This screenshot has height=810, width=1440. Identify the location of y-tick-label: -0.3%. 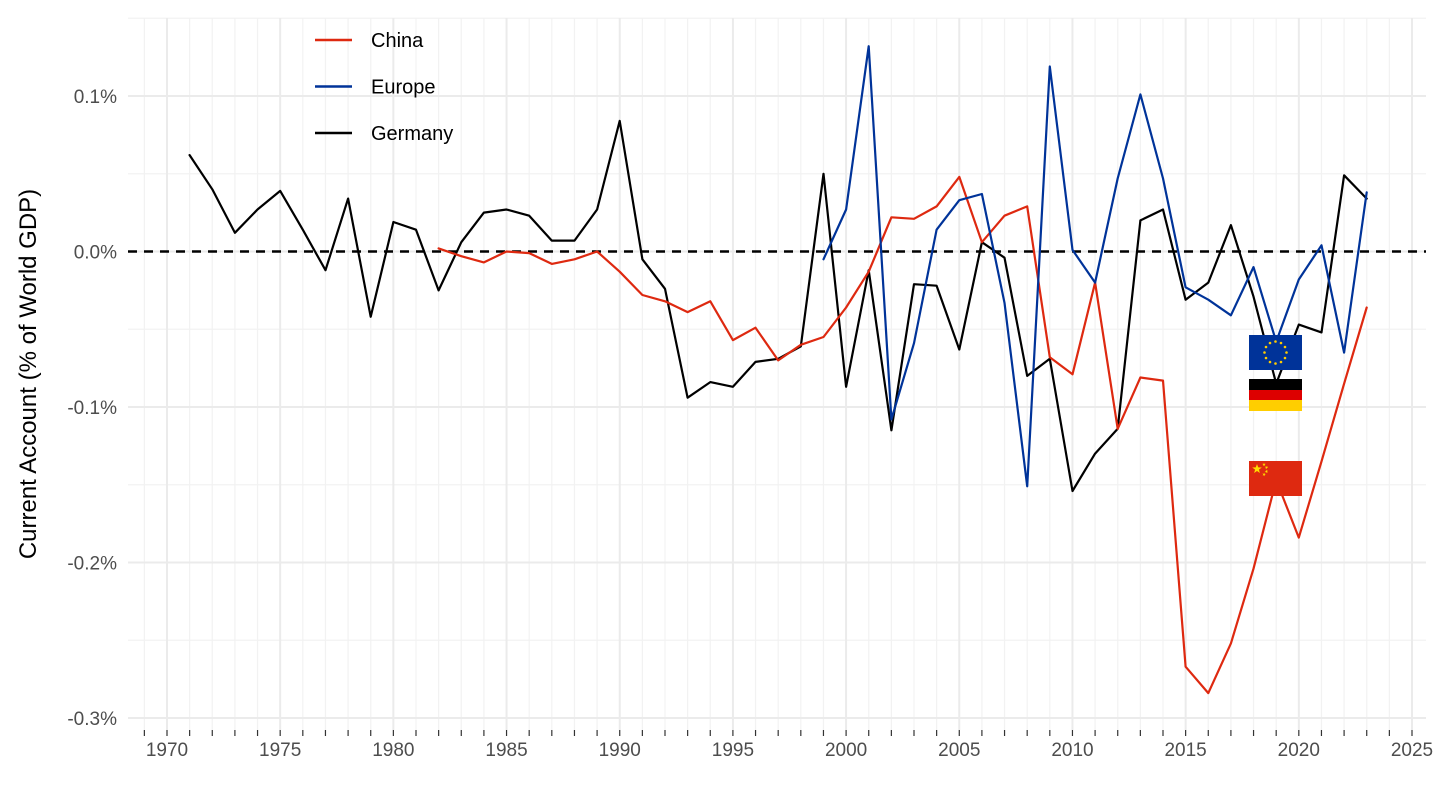
(92, 719).